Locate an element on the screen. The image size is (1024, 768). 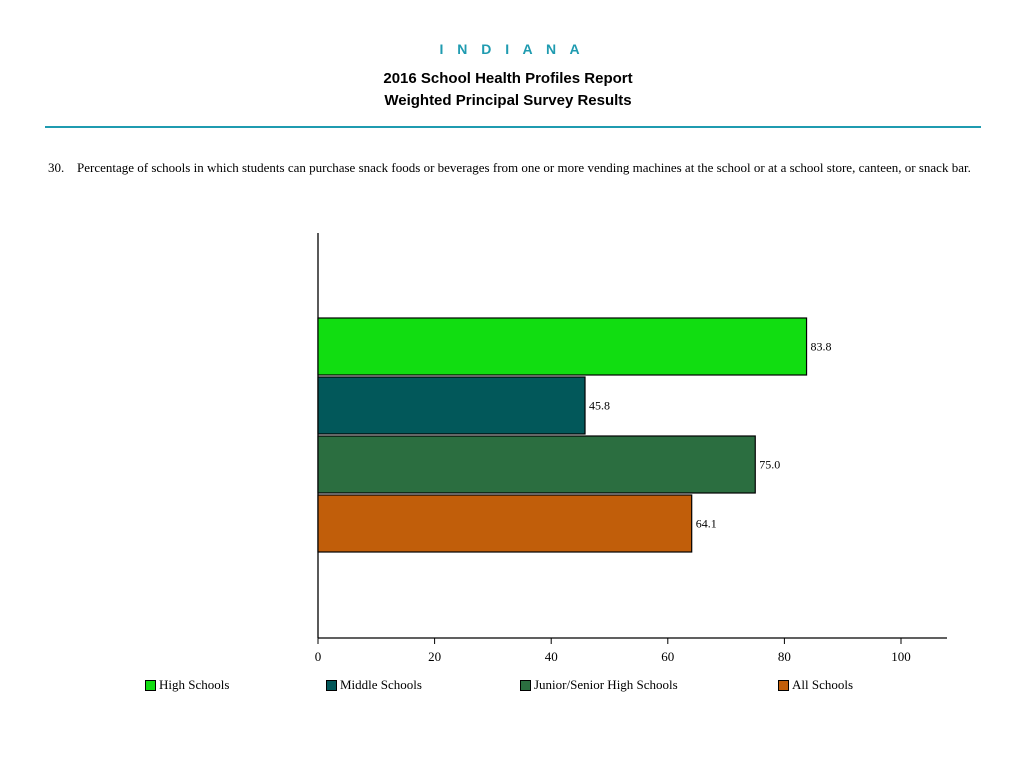
bar-value-label: 64.1 is located at coordinates (706, 524).